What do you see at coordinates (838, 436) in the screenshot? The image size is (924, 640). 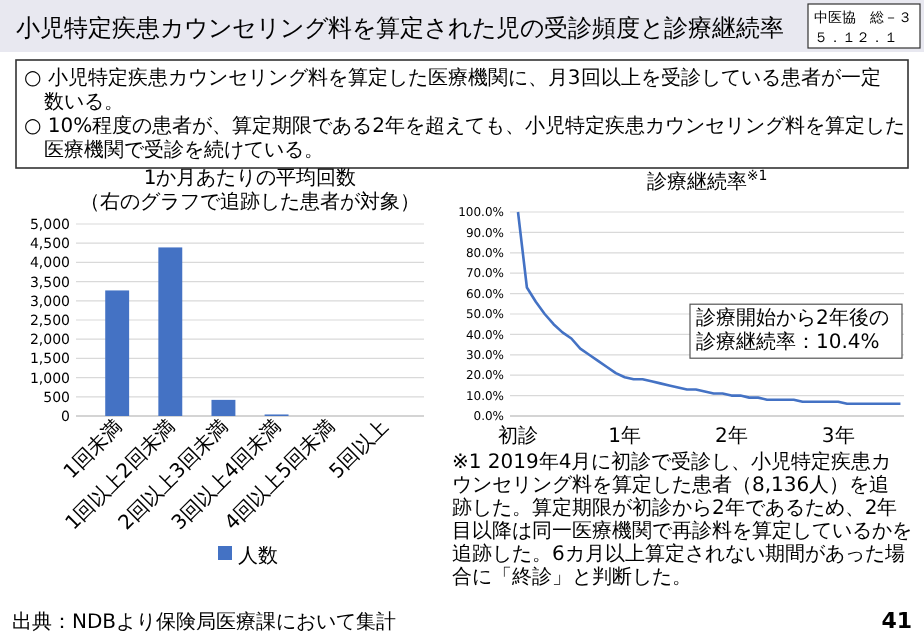 I see `x-tick-label: 3年` at bounding box center [838, 436].